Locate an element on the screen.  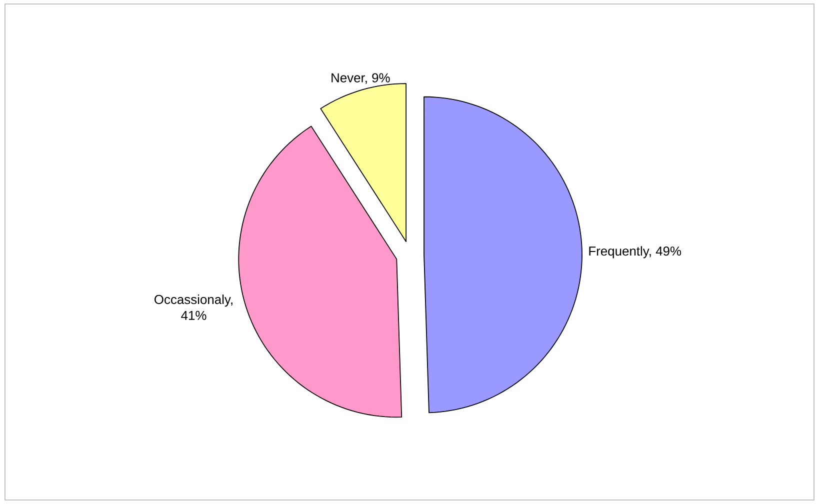
slice-label: Never, 9% is located at coordinates (361, 78).